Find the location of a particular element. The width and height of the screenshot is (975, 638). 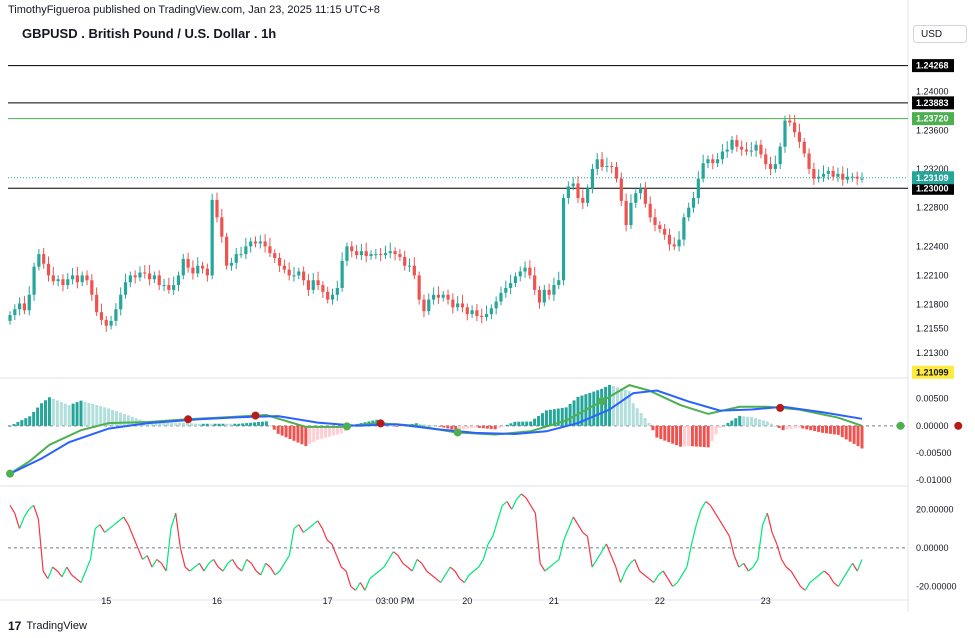

low-price-label: 1.21099 is located at coordinates (932, 372).